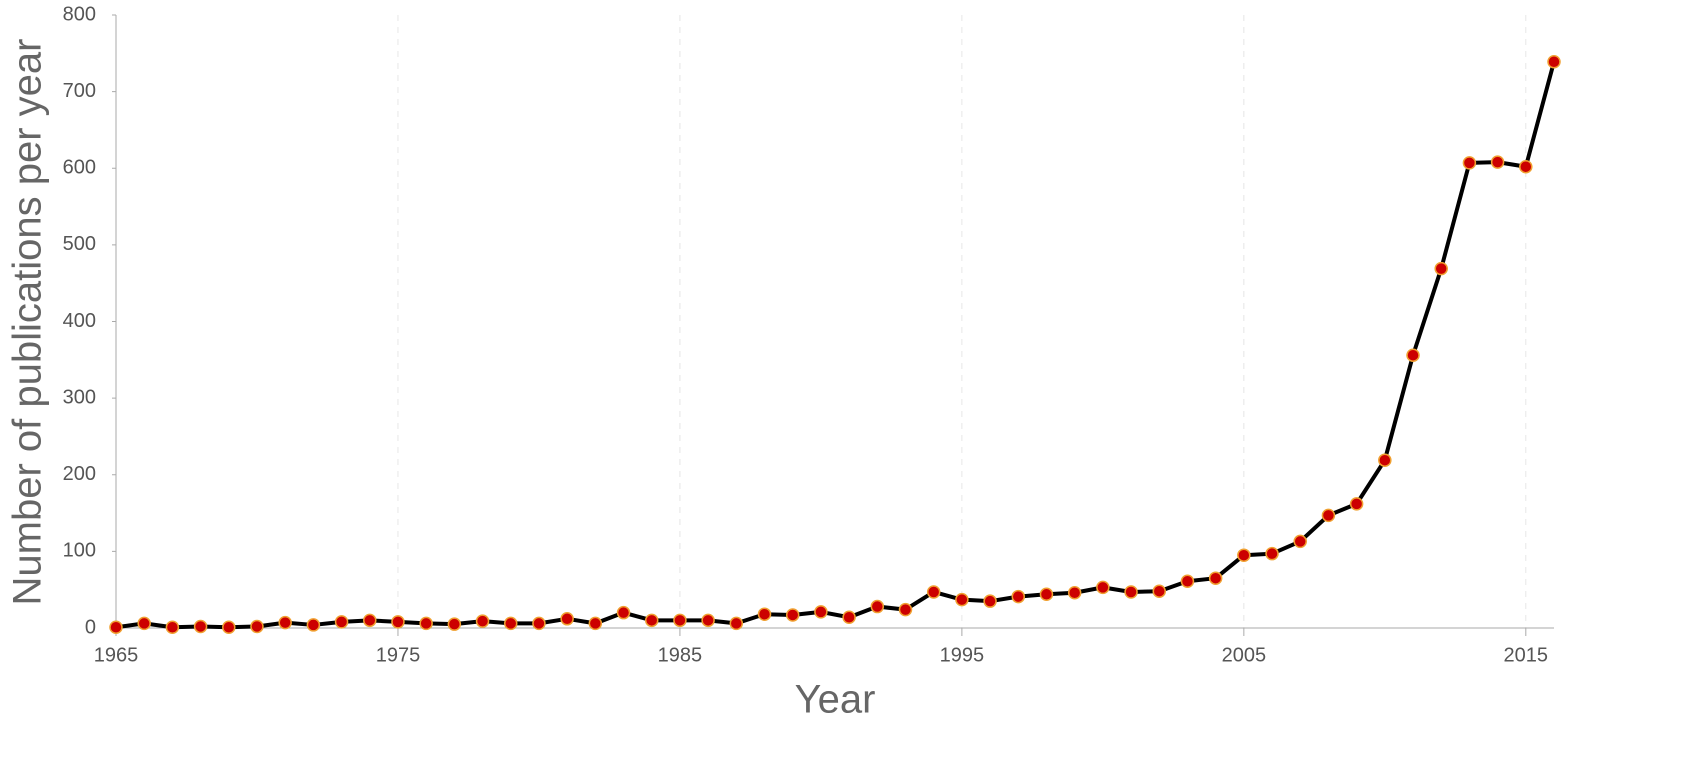 The height and width of the screenshot is (781, 1696). I want to click on x-tick-label: 2015, so click(1526, 655).